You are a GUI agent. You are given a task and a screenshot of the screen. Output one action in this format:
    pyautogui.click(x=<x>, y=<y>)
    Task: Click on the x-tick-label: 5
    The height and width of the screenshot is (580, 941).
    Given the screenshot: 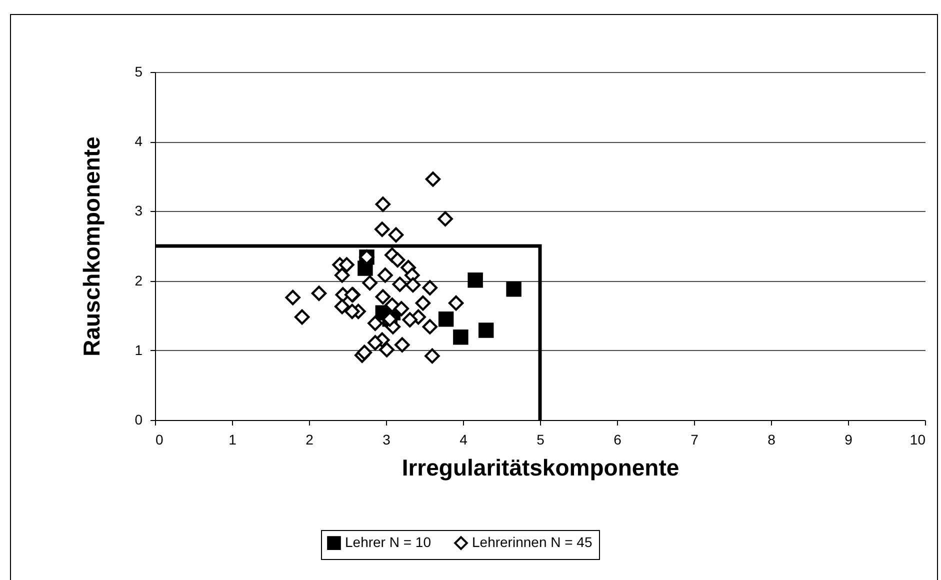 What is the action you would take?
    pyautogui.click(x=540, y=440)
    